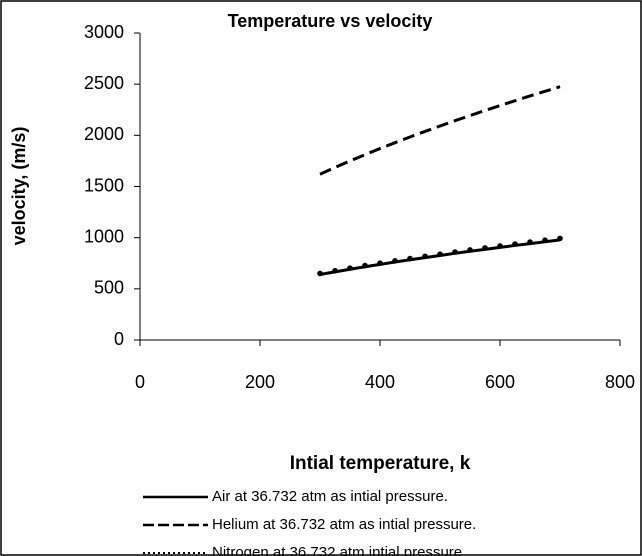 The height and width of the screenshot is (556, 642). What do you see at coordinates (109, 288) in the screenshot?
I see `y-tick-label: 500` at bounding box center [109, 288].